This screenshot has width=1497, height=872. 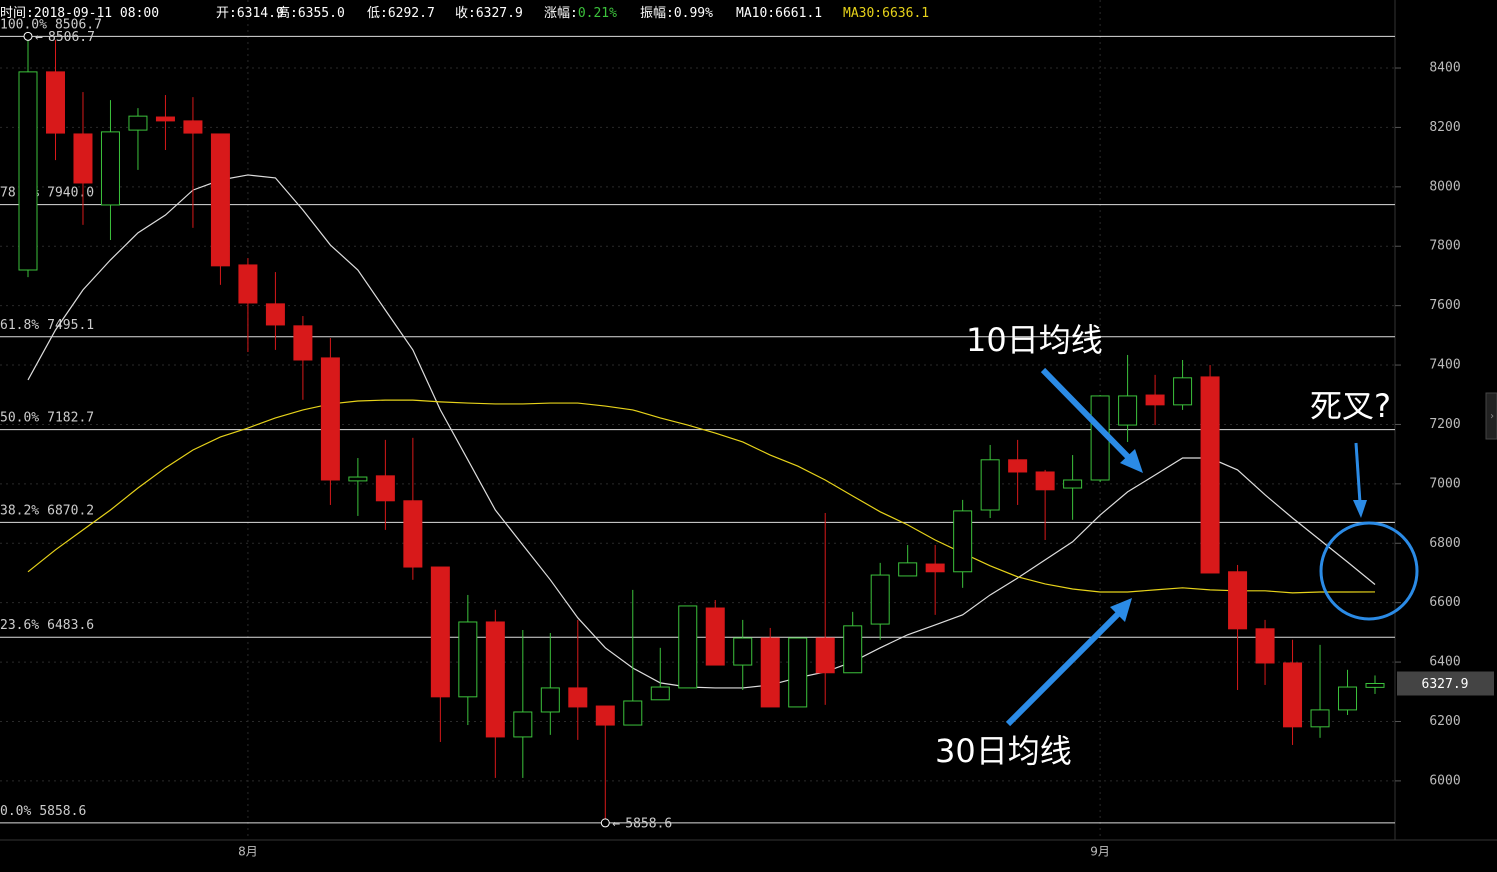 What do you see at coordinates (70, 417) in the screenshot?
I see `fib-price: 7182.7` at bounding box center [70, 417].